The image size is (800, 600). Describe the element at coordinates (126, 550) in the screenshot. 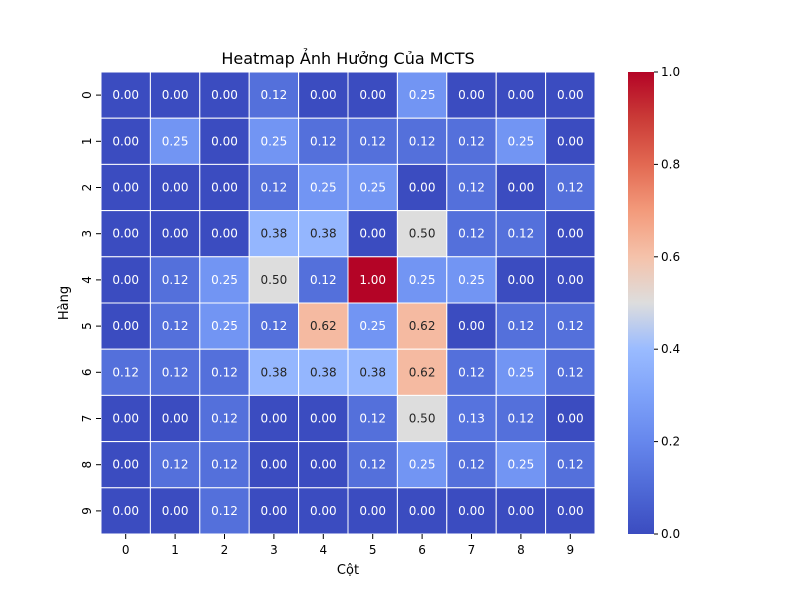

I see `x-tick-label: 0` at that location.